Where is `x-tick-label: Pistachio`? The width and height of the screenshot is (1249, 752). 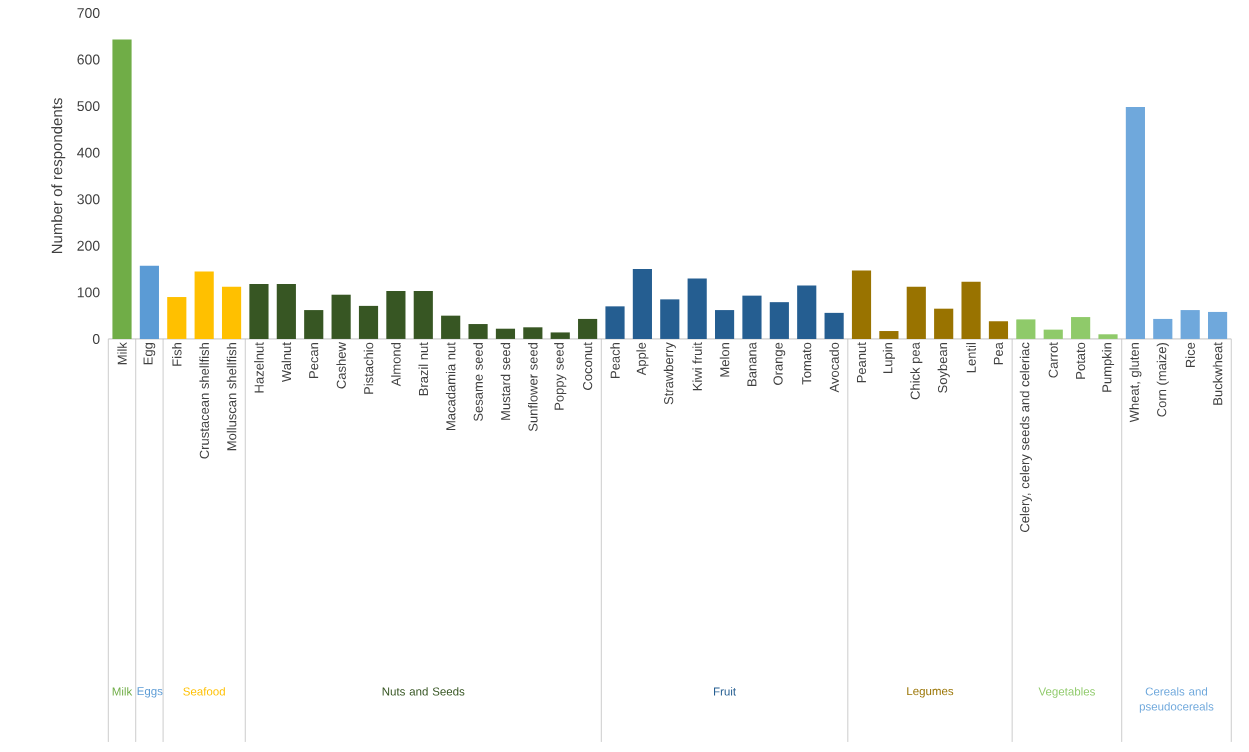
x-tick-label: Pistachio is located at coordinates (368, 368).